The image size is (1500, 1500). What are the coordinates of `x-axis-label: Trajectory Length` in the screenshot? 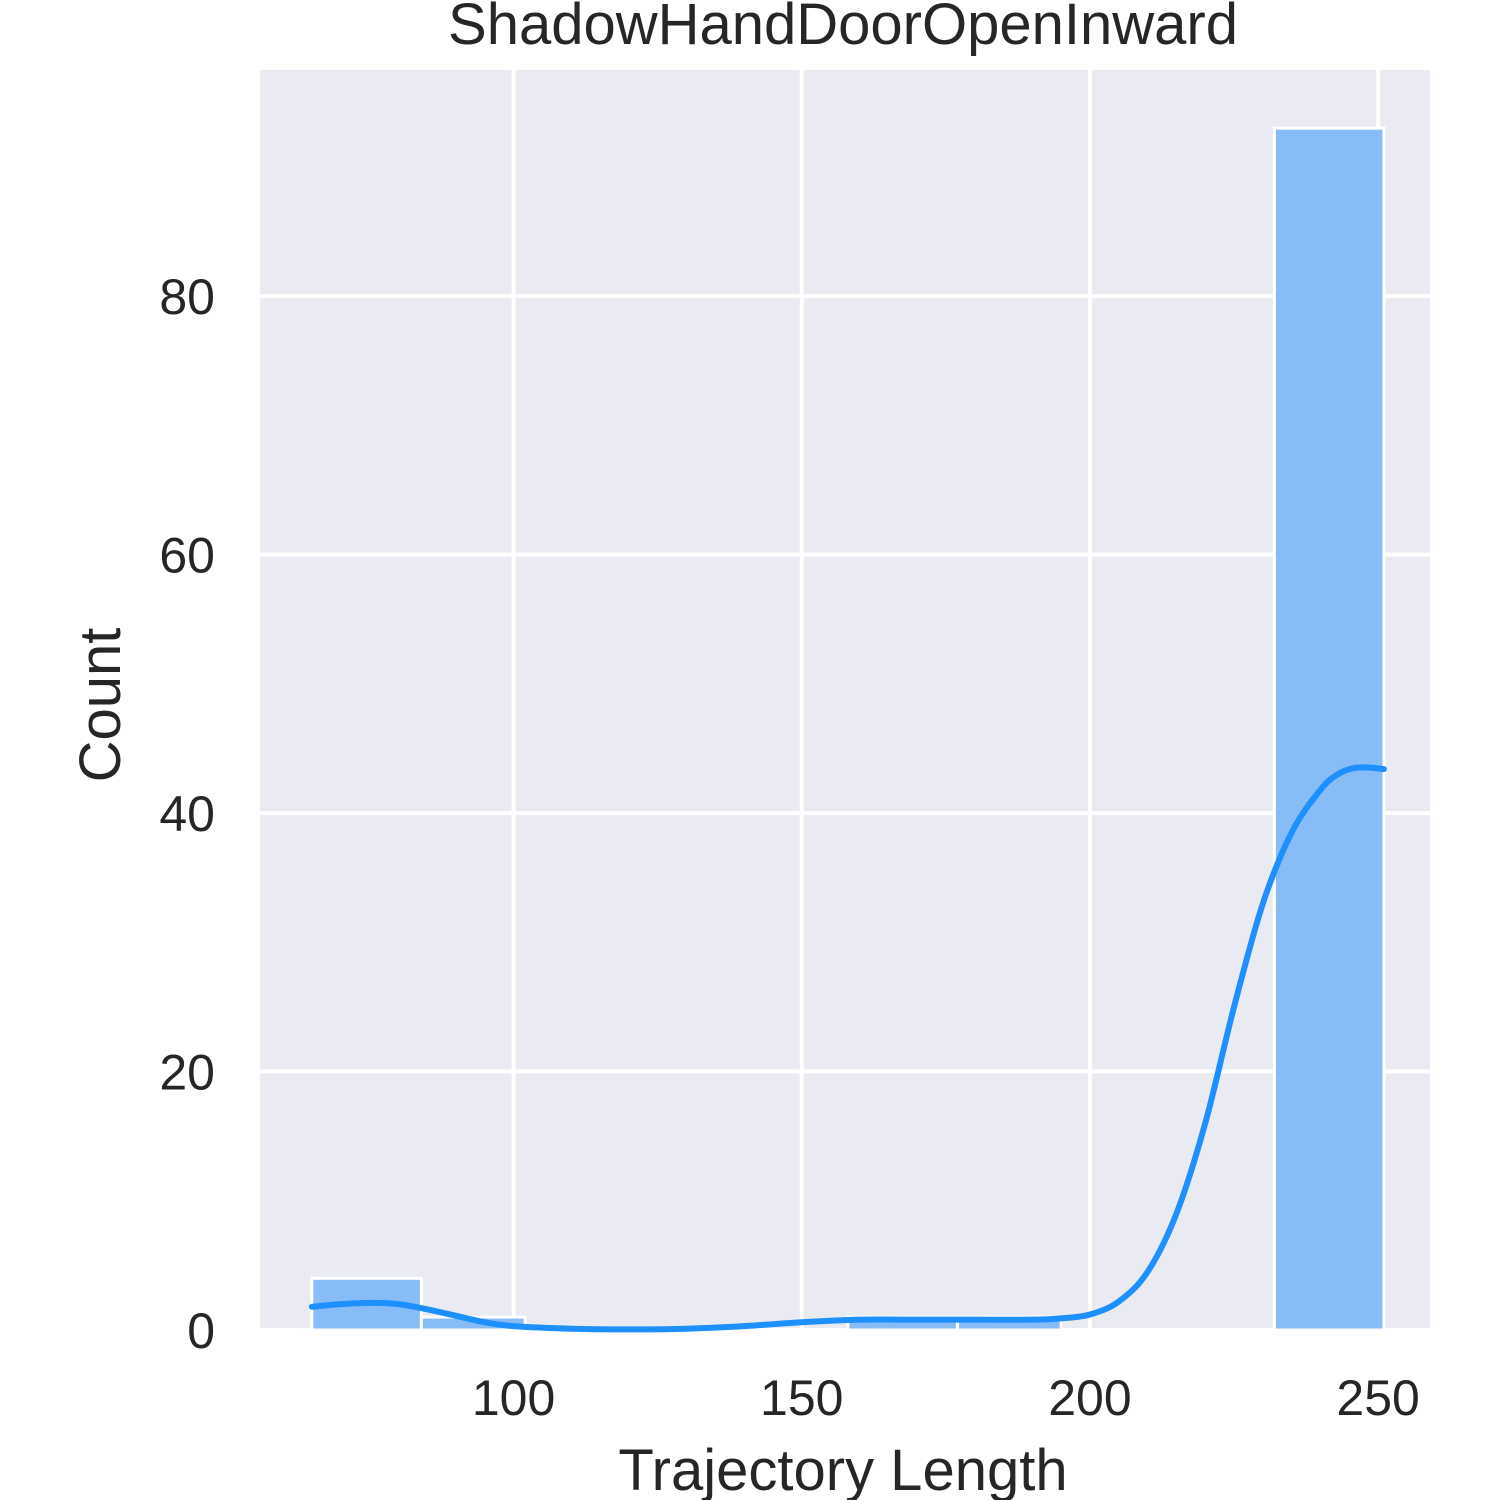 It's located at (842, 1469).